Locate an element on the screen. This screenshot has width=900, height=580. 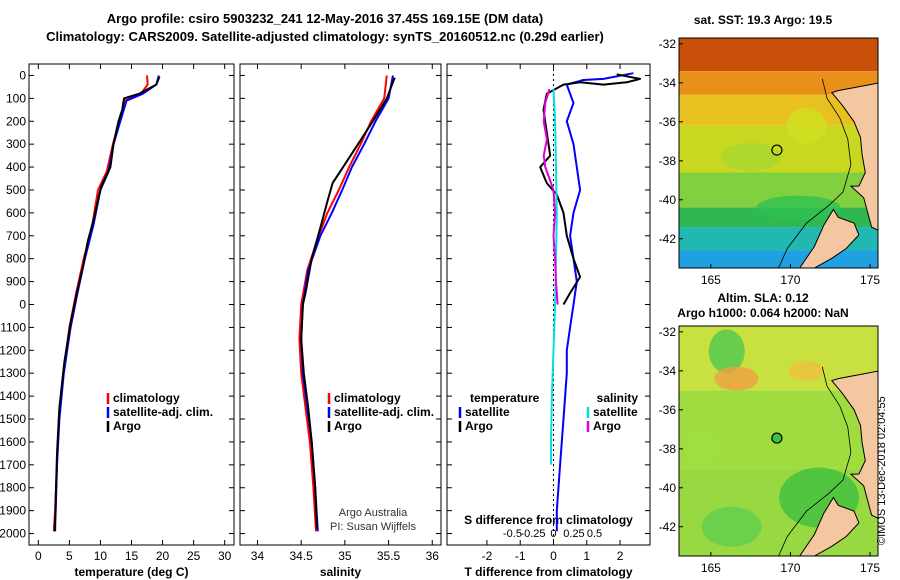
salinity-legend-label: climatology is located at coordinates (367, 398).